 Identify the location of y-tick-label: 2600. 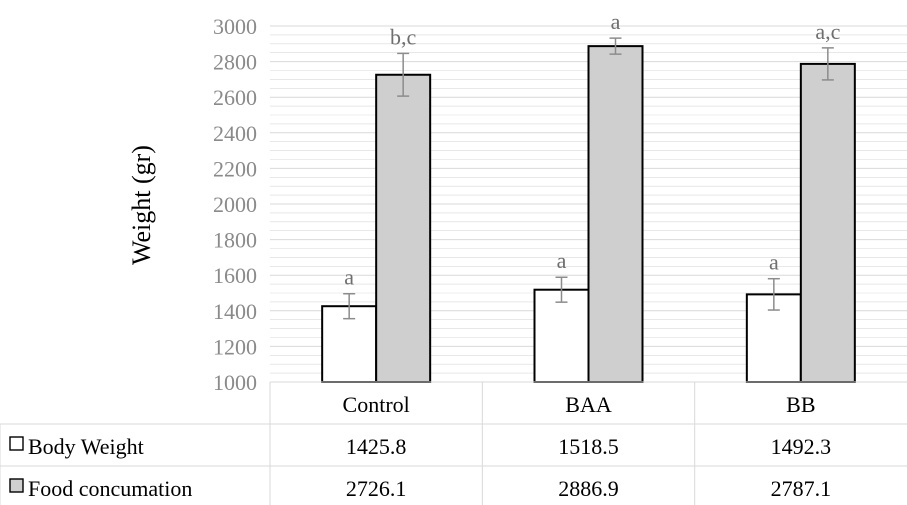
(235, 97).